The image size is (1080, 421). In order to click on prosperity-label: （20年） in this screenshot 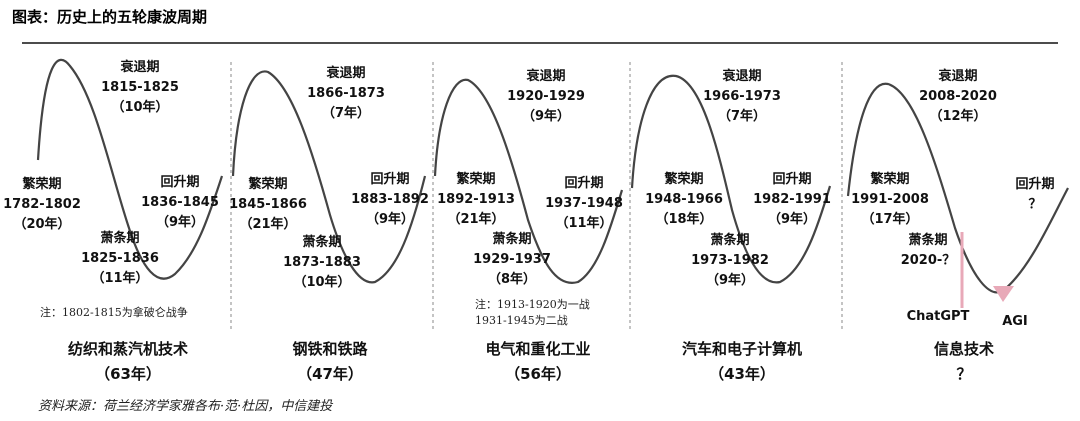, I will do `click(41, 224)`.